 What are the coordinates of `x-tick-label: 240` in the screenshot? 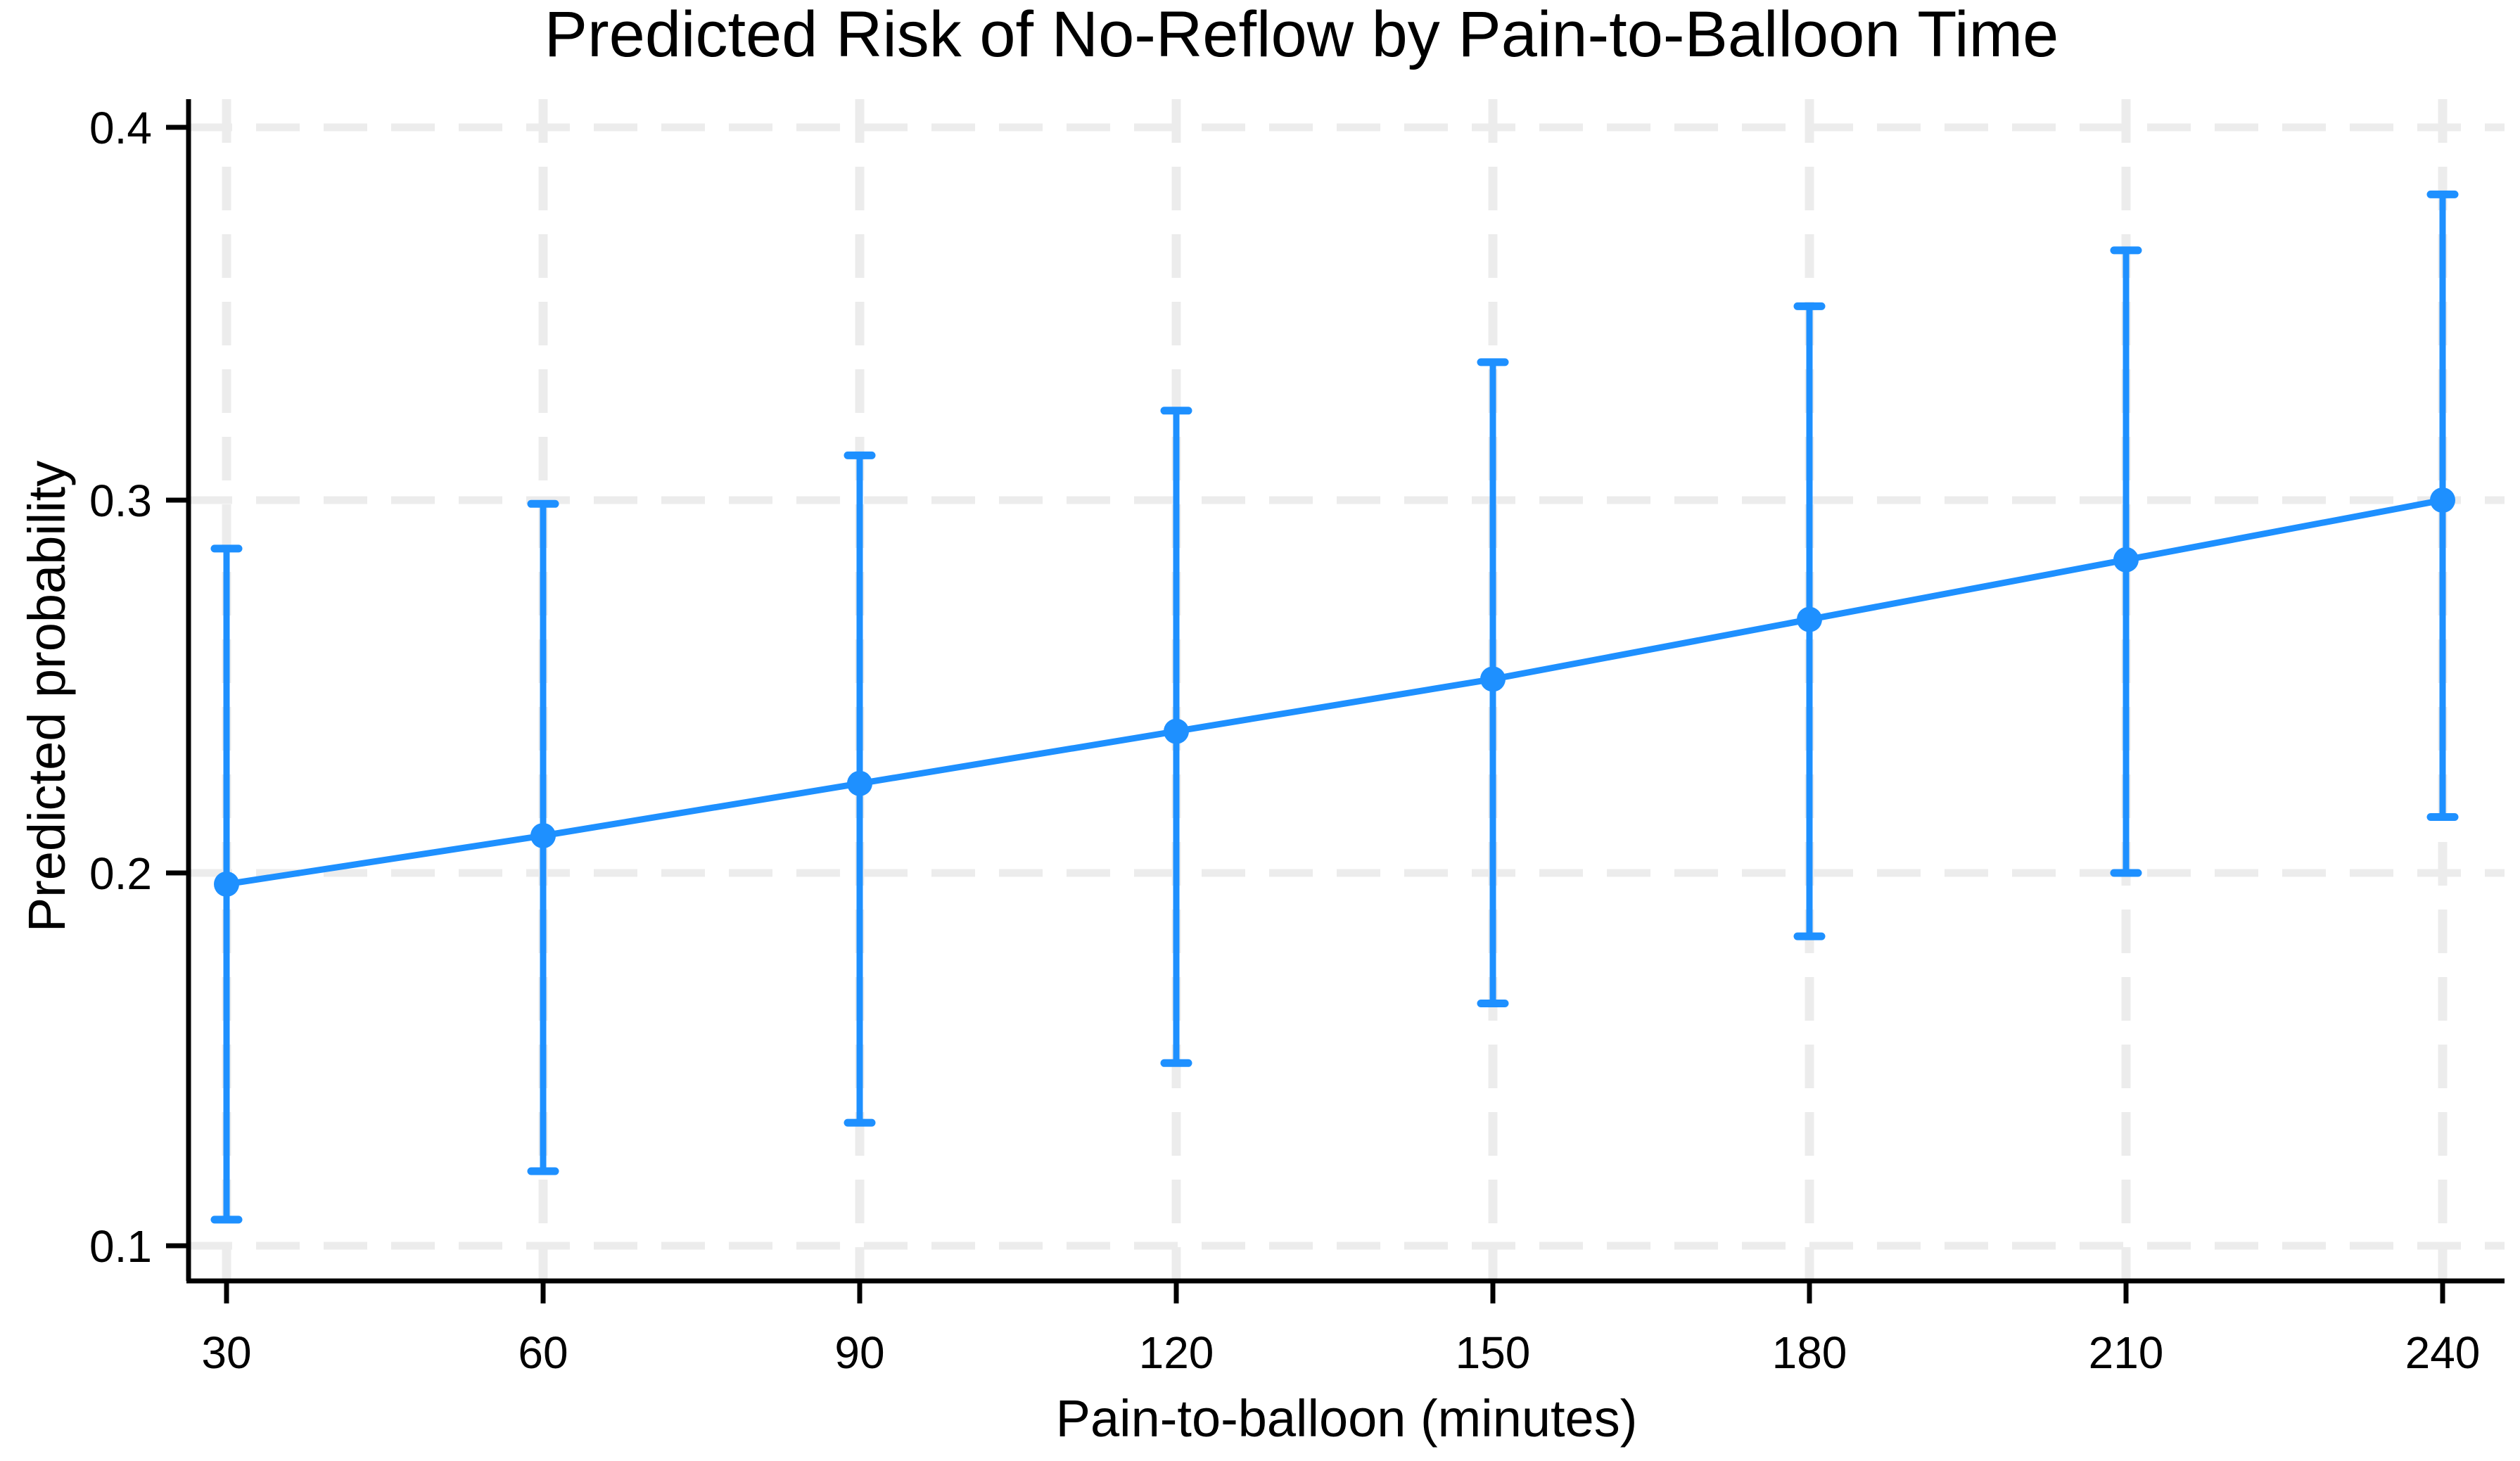 It's located at (2443, 1352).